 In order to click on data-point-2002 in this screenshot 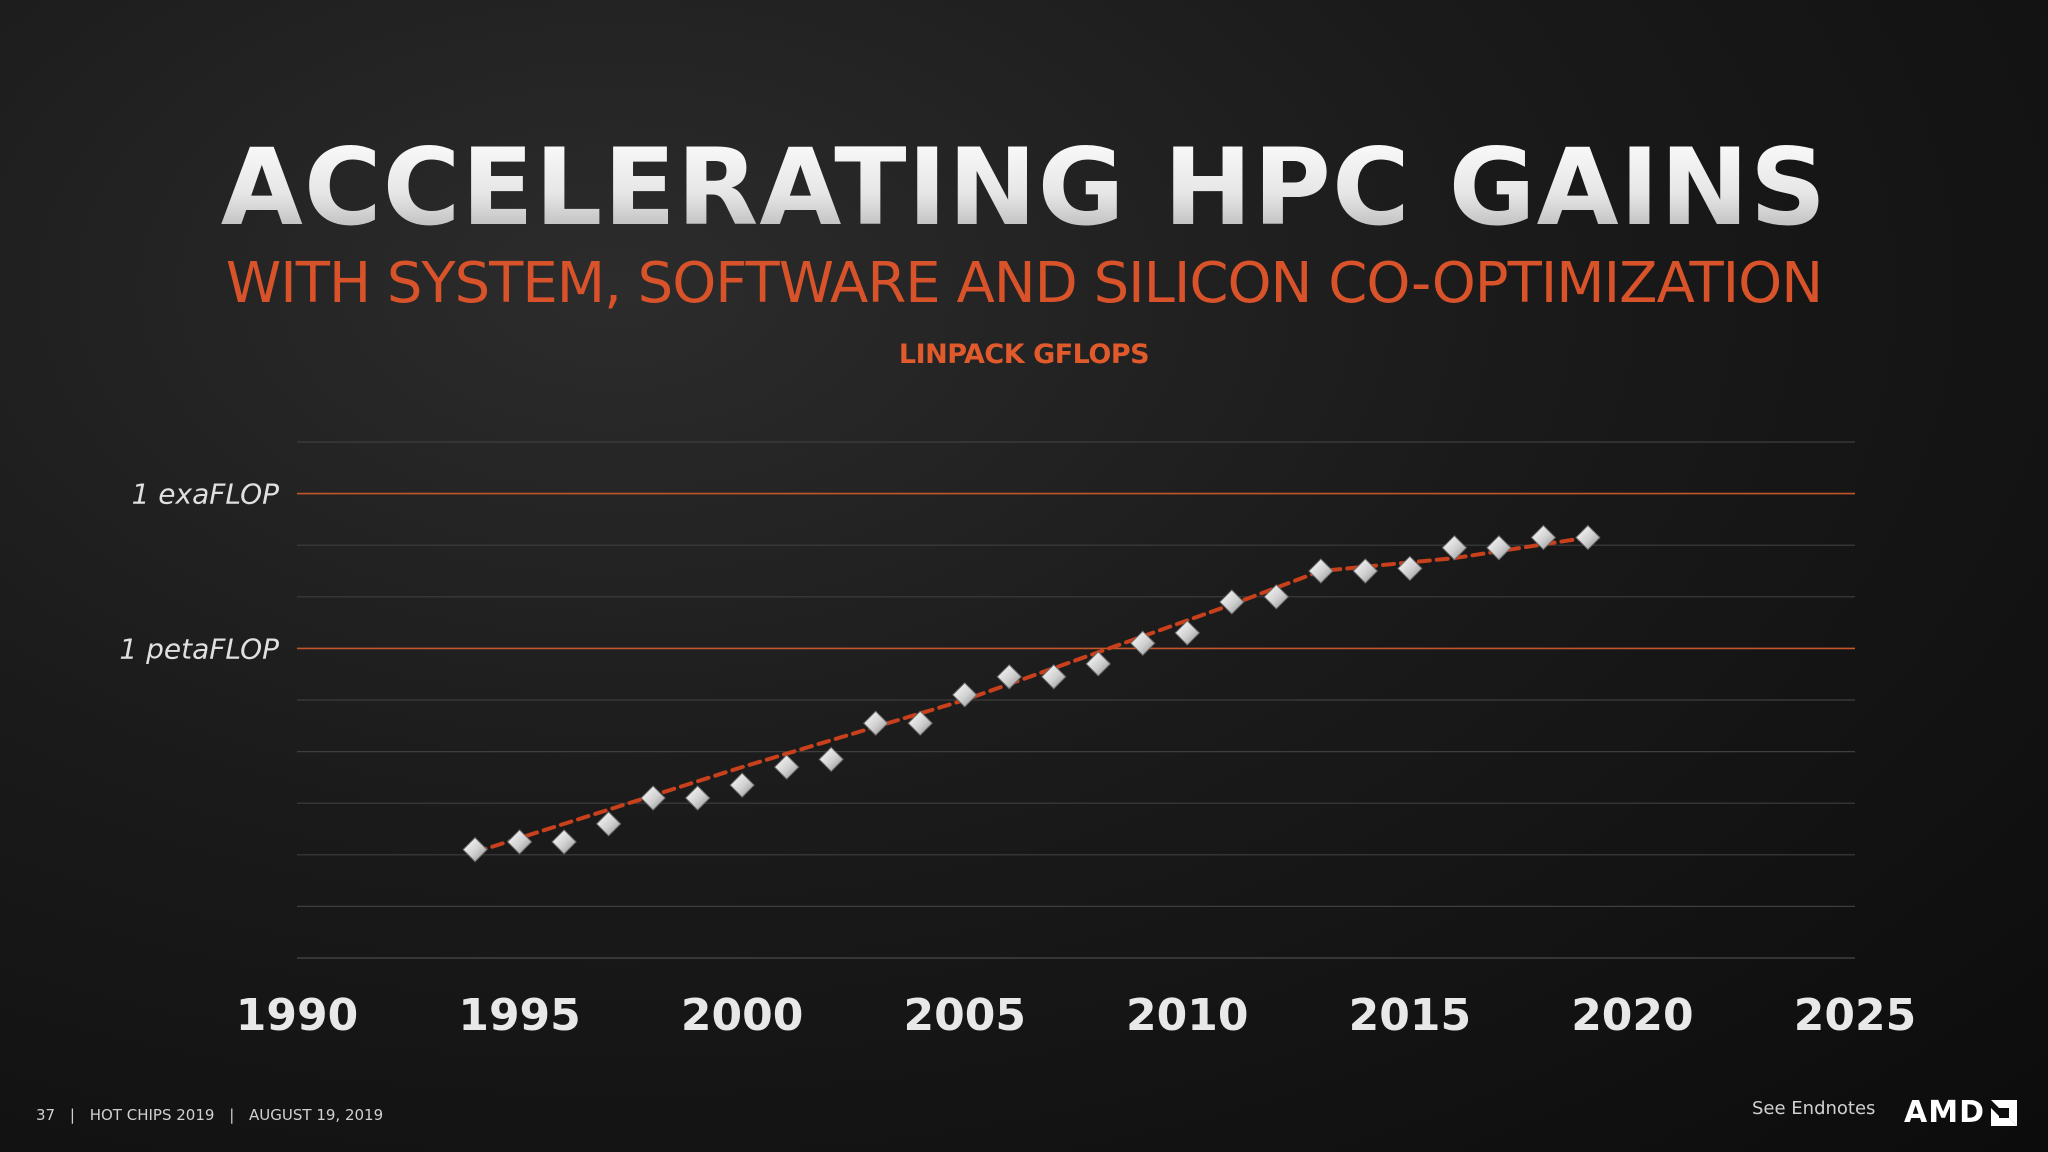, I will do `click(831, 759)`.